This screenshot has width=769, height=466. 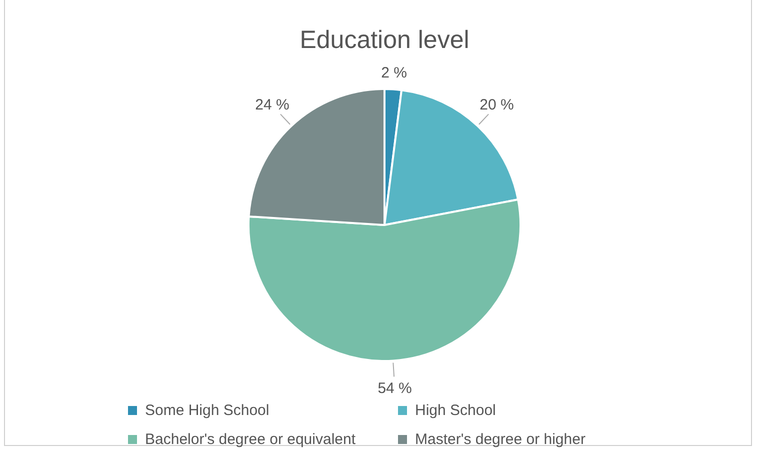 What do you see at coordinates (455, 410) in the screenshot?
I see `legend-label: High School` at bounding box center [455, 410].